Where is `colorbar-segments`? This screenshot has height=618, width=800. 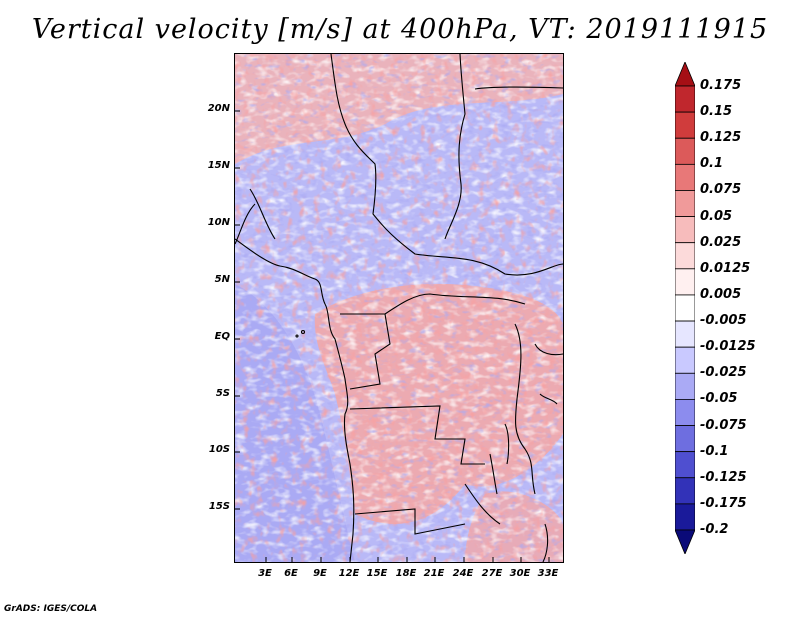
colorbar-segments is located at coordinates (685, 308).